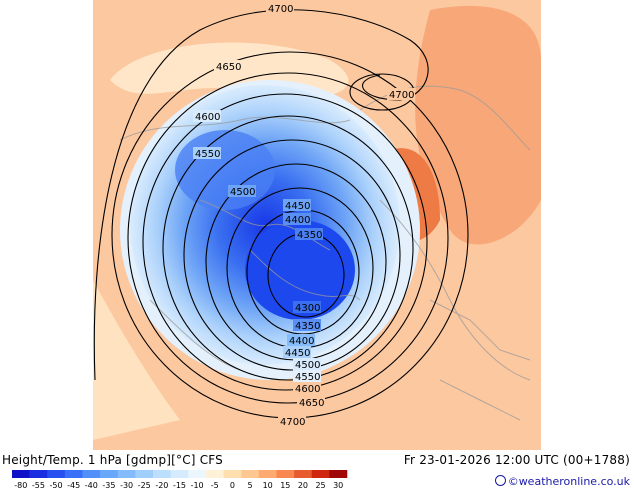 The image size is (634, 490). What do you see at coordinates (280, 9) in the screenshot?
I see `label-4700-top: 4700` at bounding box center [280, 9].